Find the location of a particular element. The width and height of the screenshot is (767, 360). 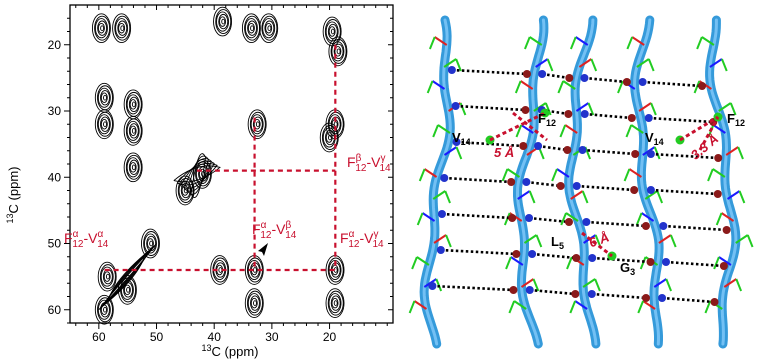

distance-label-middle: 6 Å is located at coordinates (599, 239).